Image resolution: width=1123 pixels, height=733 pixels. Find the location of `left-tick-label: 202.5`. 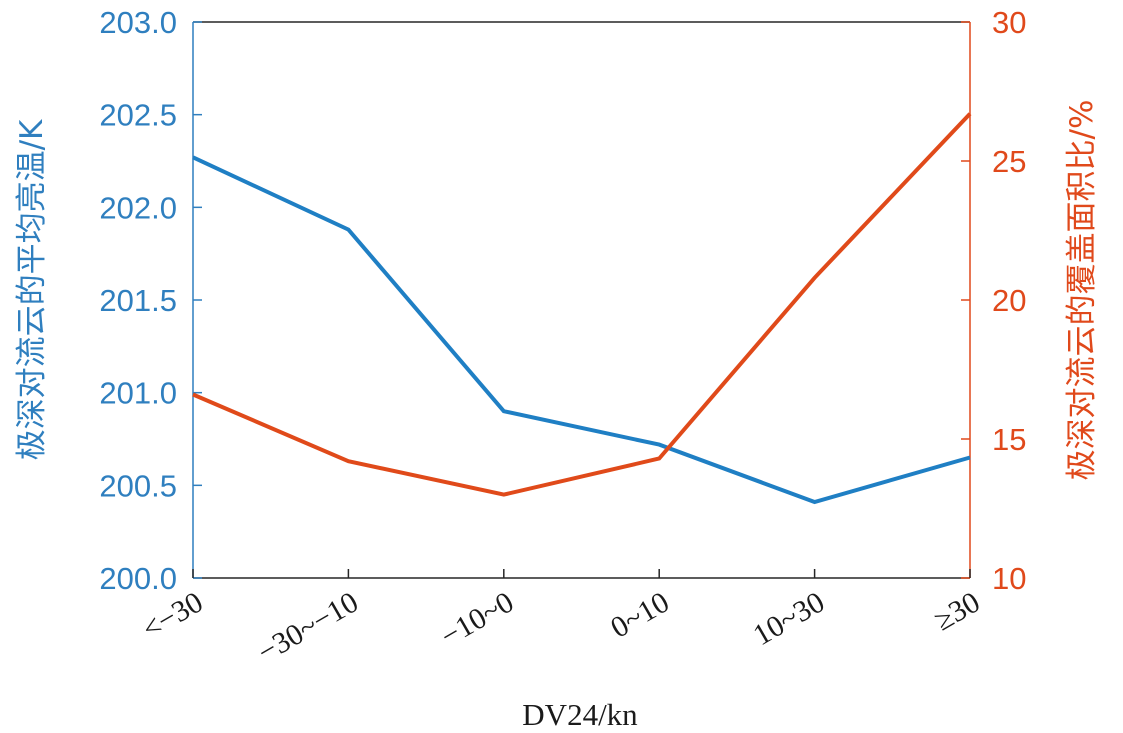

left-tick-label: 202.5 is located at coordinates (138, 115).